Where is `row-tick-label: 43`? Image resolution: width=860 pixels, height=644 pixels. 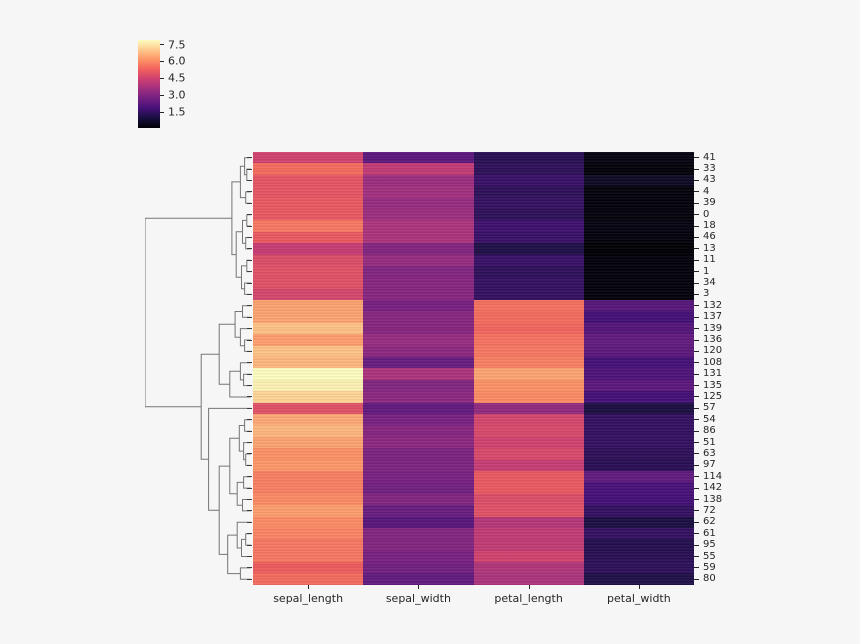 row-tick-label: 43 is located at coordinates (709, 180).